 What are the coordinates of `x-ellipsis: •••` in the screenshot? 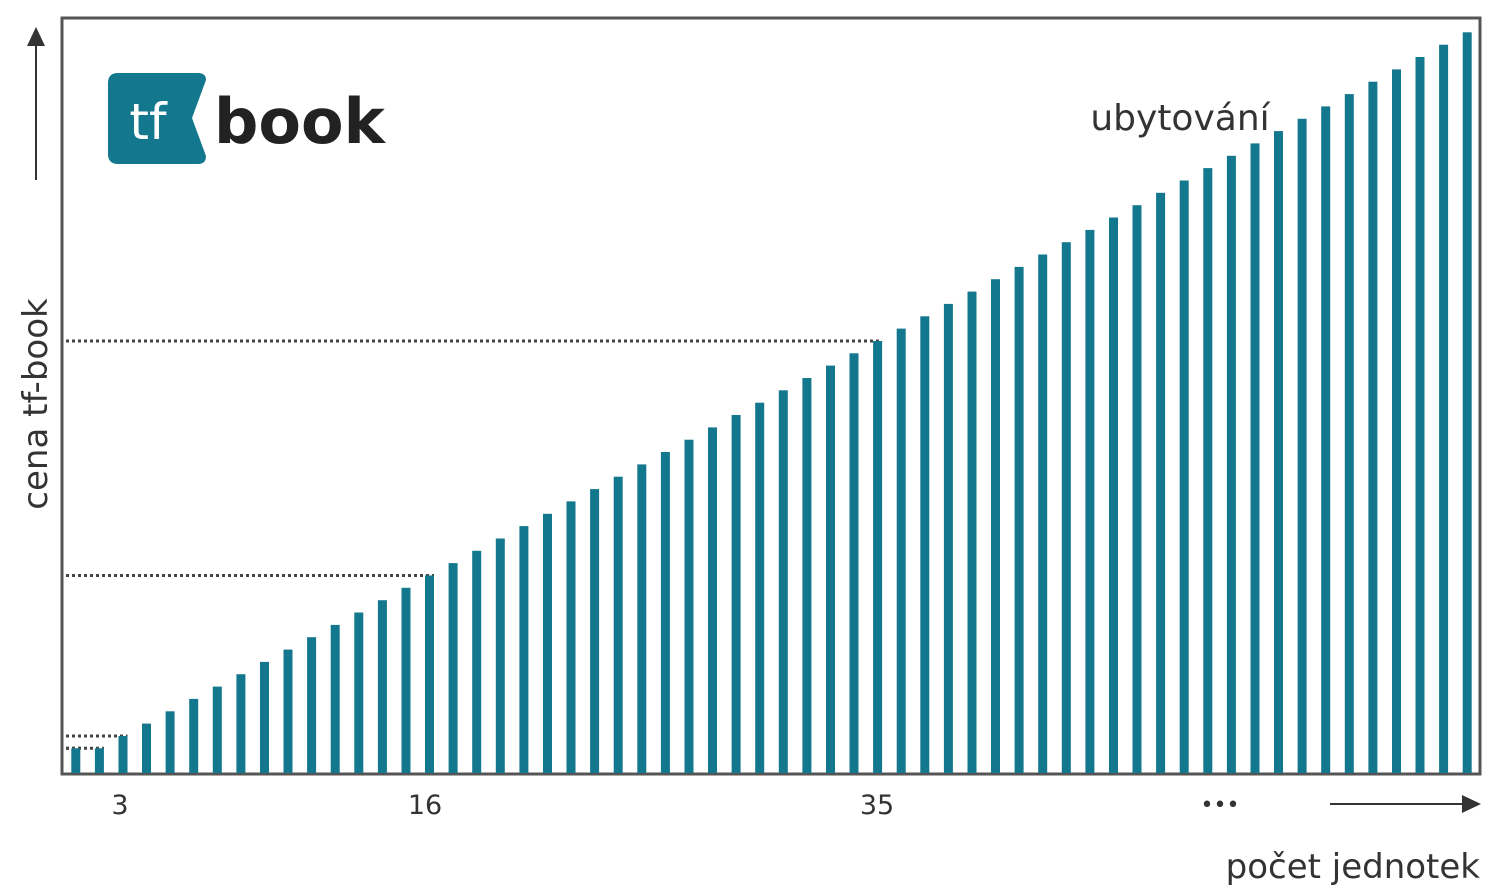 It's located at (1220, 805).